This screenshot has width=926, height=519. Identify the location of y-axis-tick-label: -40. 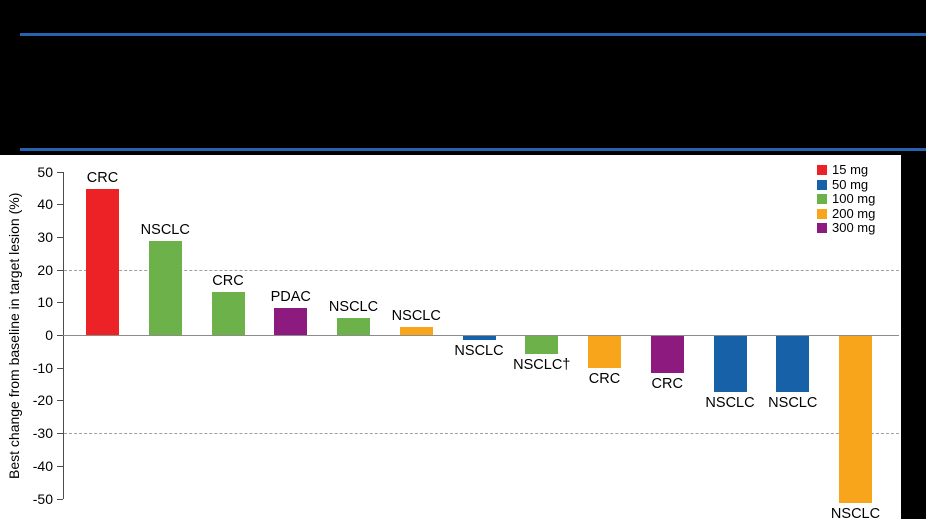
(42, 465).